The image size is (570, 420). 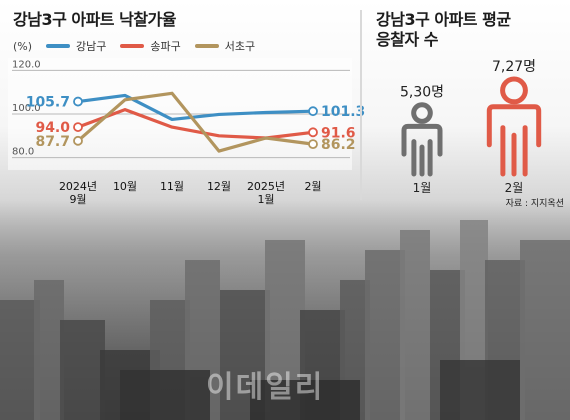 What do you see at coordinates (343, 112) in the screenshot?
I see `data-label-last: 101.3` at bounding box center [343, 112].